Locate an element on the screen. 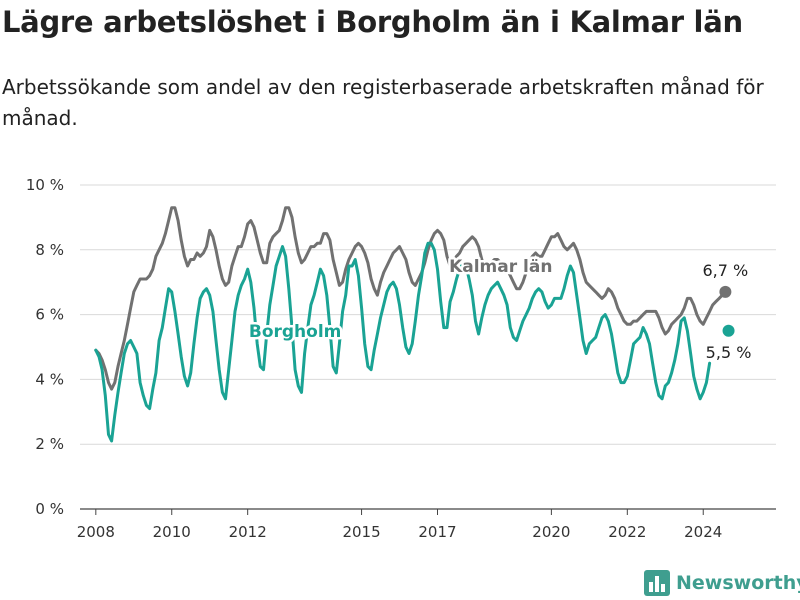  x-tick-label: 2015 is located at coordinates (361, 532).